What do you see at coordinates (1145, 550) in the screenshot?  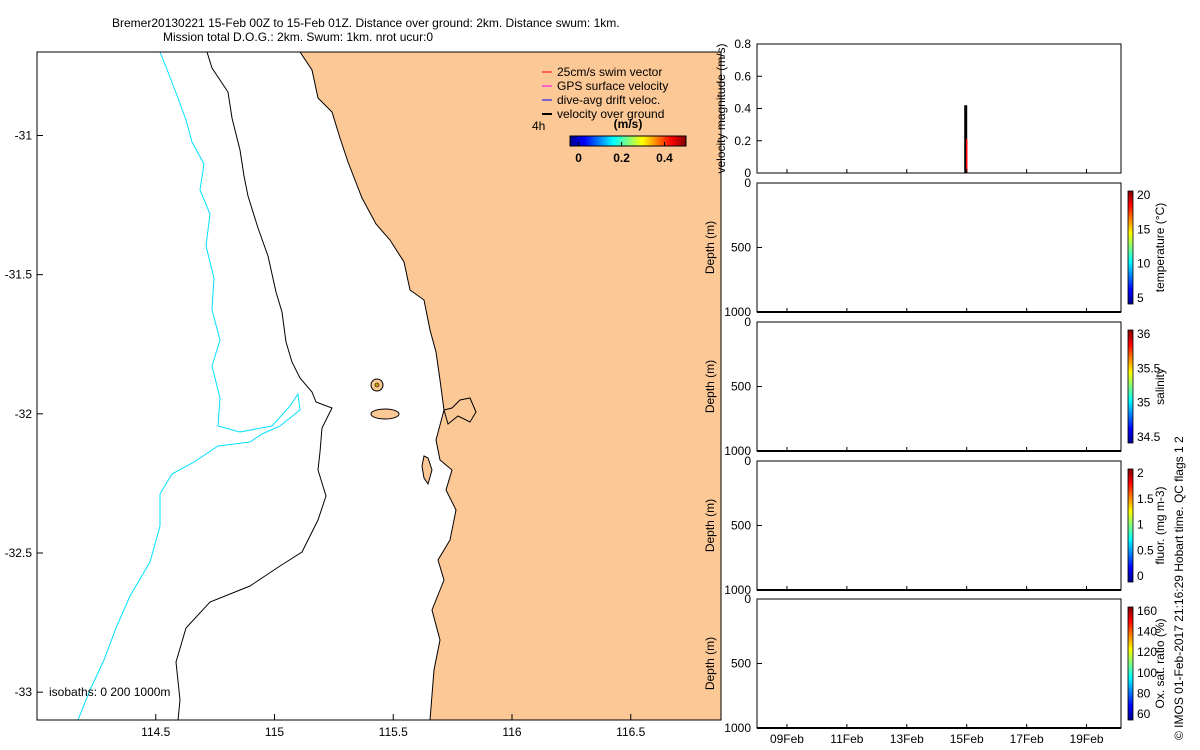 I see `colorbar-tick-label: 0.5` at bounding box center [1145, 550].